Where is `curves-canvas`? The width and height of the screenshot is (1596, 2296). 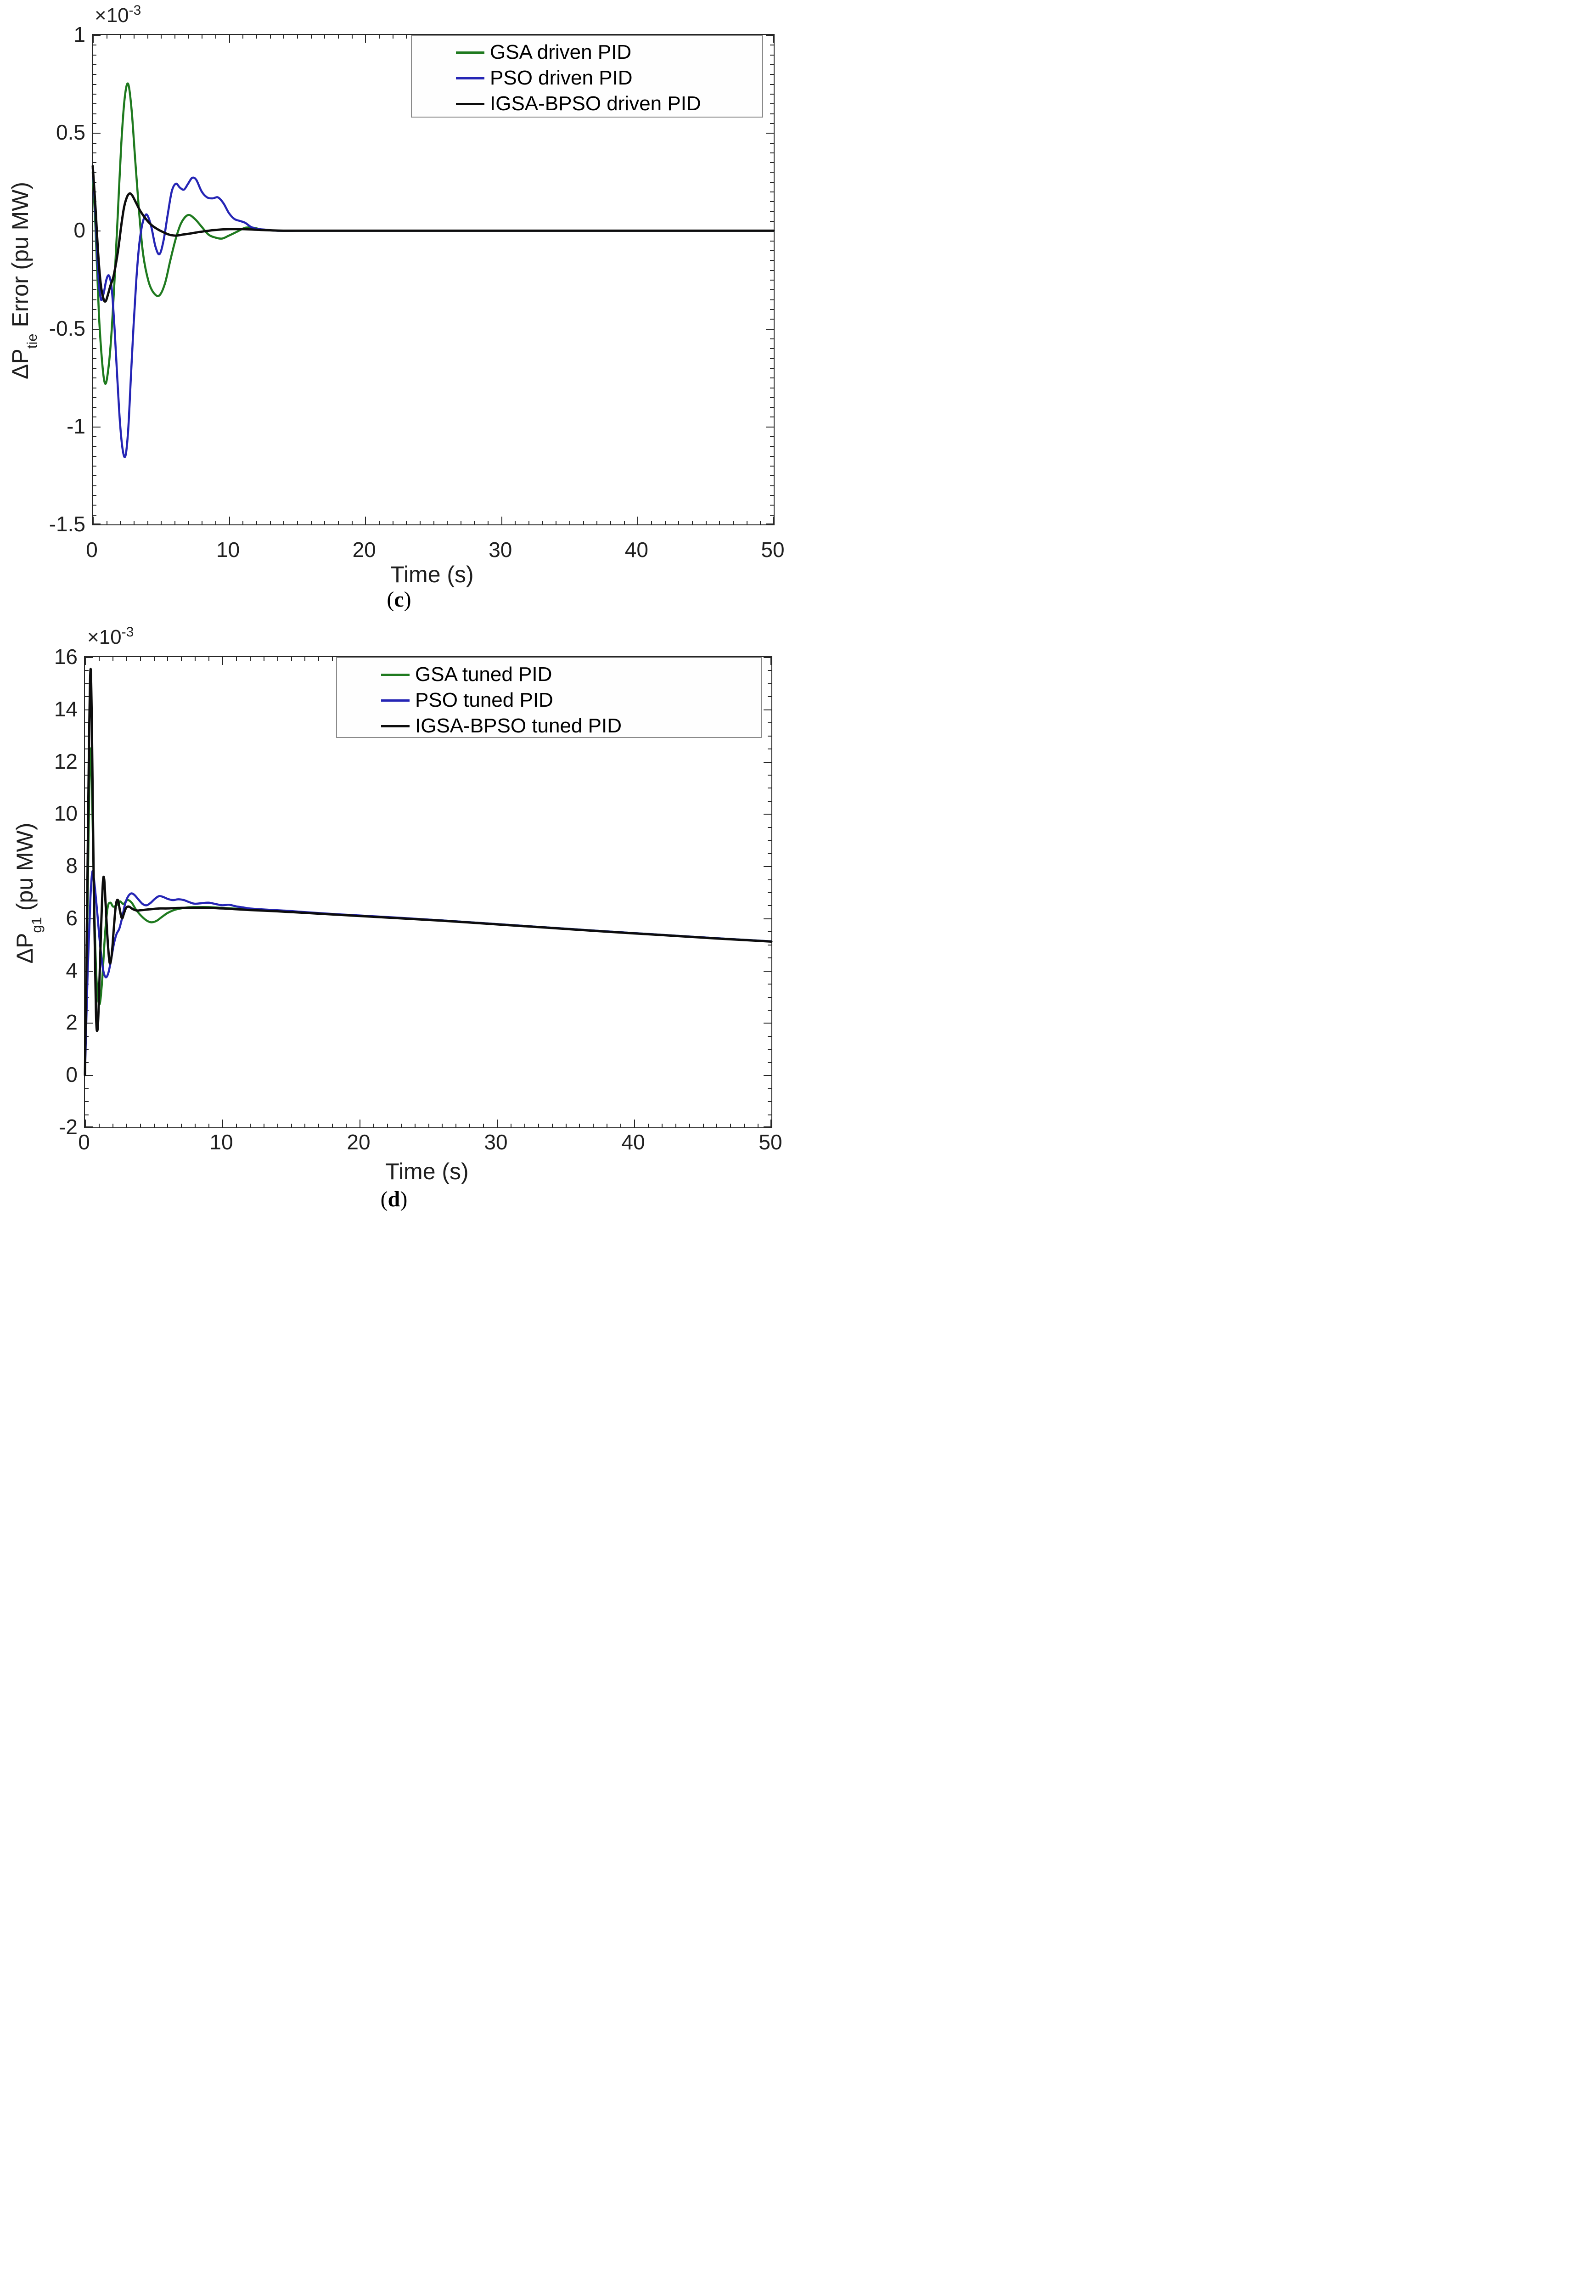 curves-canvas is located at coordinates (433, 270).